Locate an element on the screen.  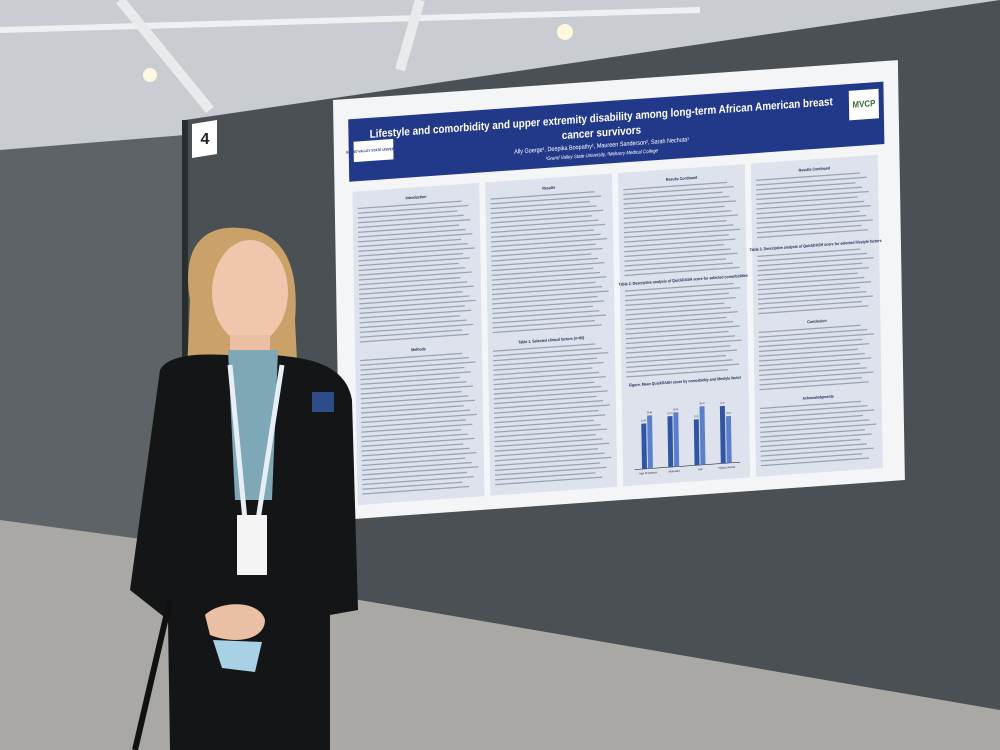
figure-category: Pain is located at coordinates (700, 469).